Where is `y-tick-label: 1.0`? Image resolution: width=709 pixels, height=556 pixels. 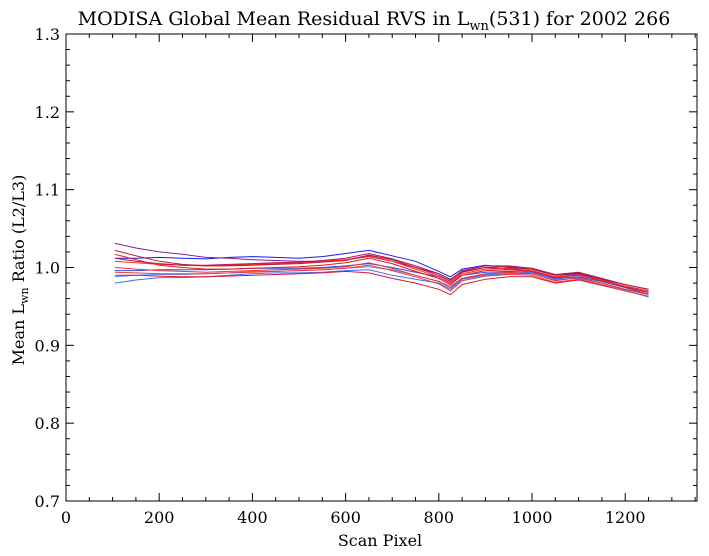
y-tick-label: 1.0 is located at coordinates (47, 268).